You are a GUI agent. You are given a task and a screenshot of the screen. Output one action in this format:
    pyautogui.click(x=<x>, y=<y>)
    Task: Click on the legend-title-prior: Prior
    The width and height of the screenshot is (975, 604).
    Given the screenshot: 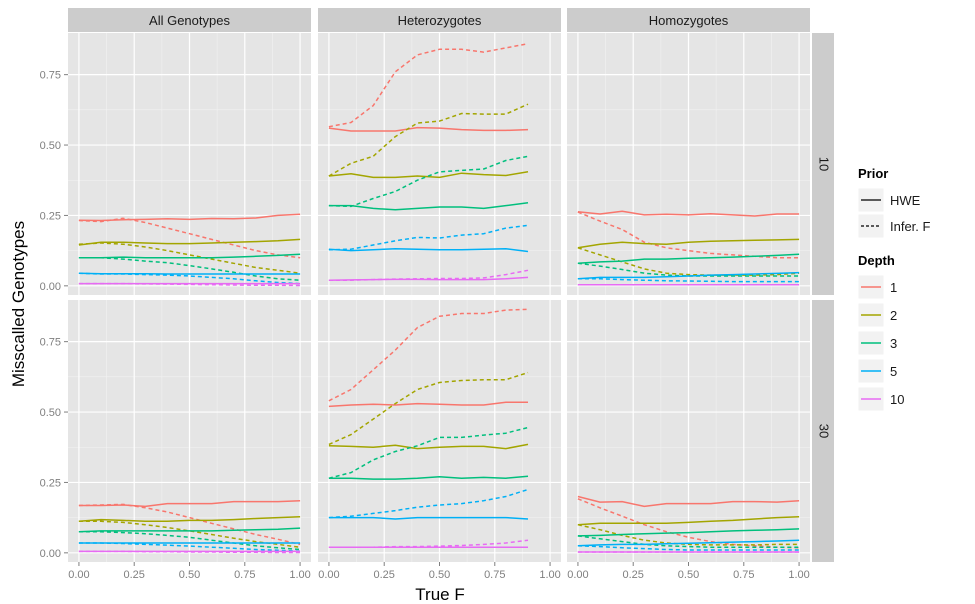 What is the action you would take?
    pyautogui.click(x=873, y=173)
    